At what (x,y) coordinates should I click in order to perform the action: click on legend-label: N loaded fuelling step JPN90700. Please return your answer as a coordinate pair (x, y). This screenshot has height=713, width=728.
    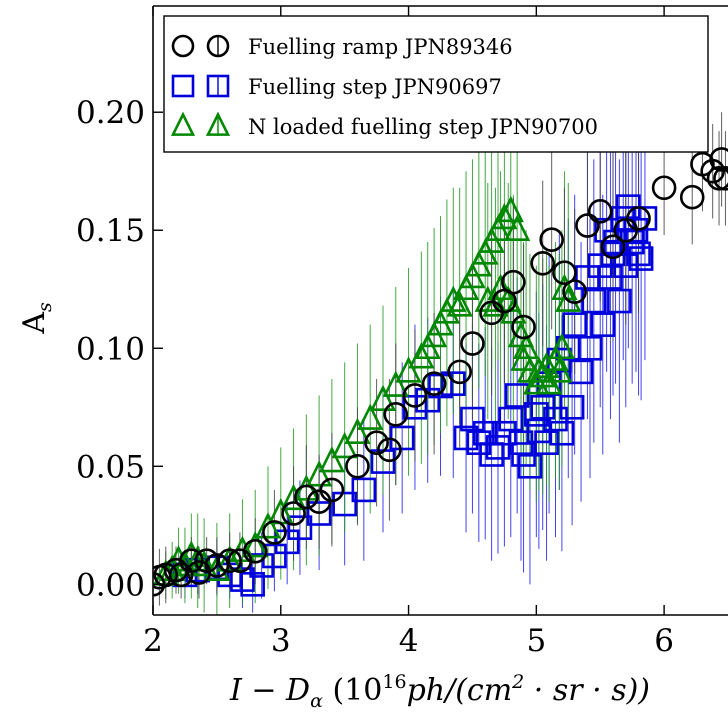
    Looking at the image, I should click on (423, 127).